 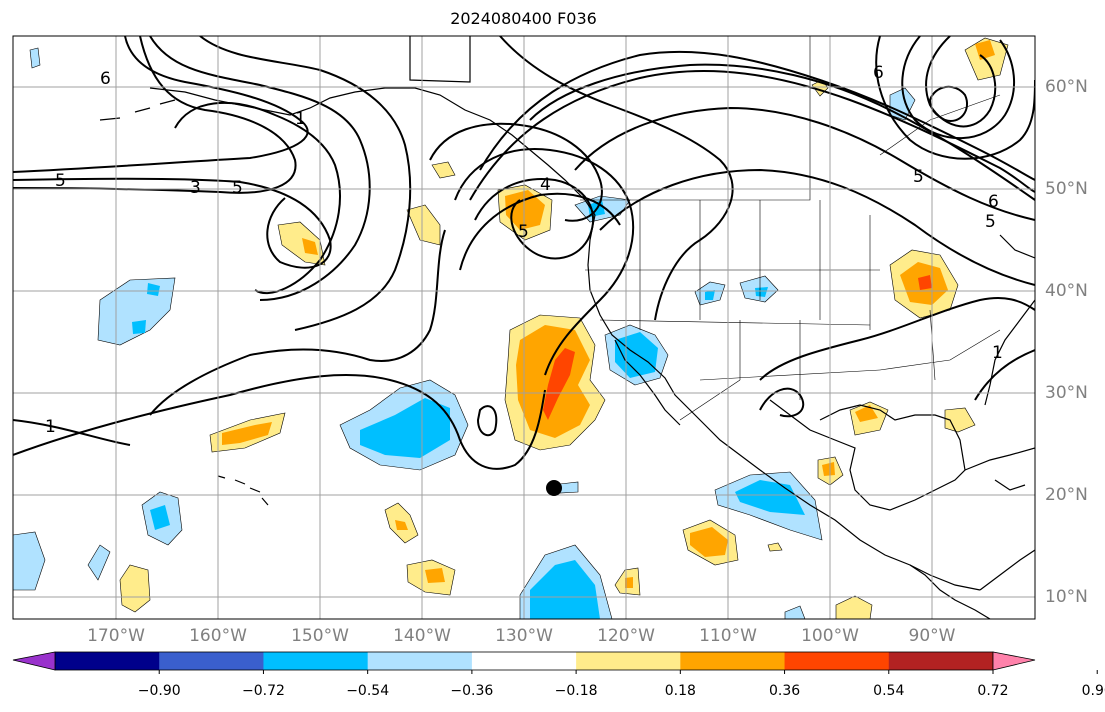 What do you see at coordinates (728, 636) in the screenshot?
I see `lon-label: 110°W` at bounding box center [728, 636].